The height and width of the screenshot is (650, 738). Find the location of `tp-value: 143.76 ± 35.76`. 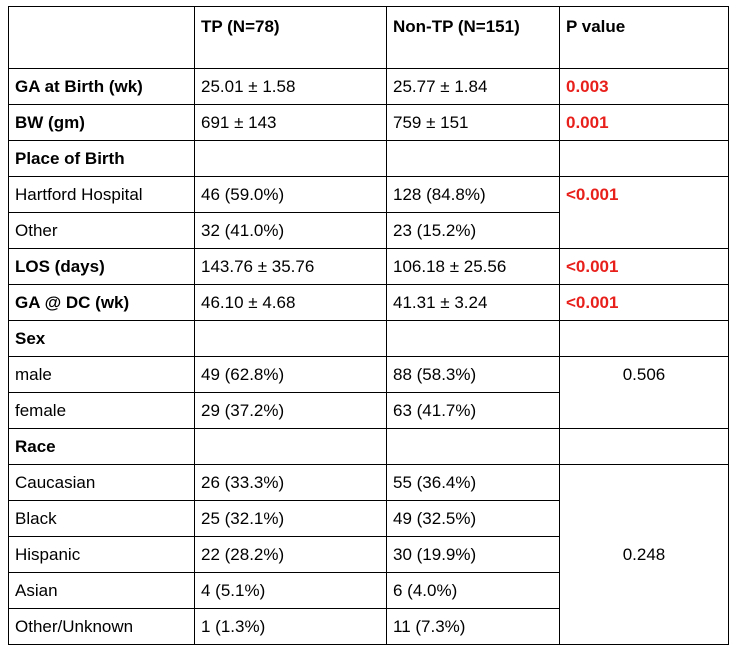

tp-value: 143.76 ± 35.76 is located at coordinates (290, 266).